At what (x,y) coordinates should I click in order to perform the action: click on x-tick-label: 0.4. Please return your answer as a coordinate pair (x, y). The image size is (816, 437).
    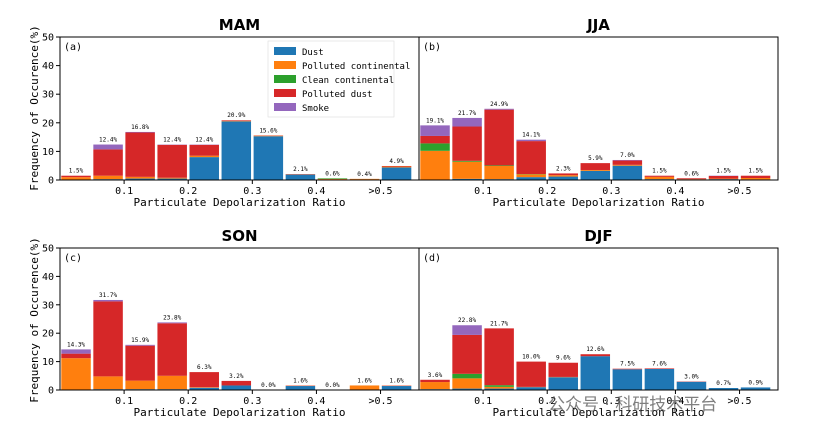
    Looking at the image, I should click on (316, 191).